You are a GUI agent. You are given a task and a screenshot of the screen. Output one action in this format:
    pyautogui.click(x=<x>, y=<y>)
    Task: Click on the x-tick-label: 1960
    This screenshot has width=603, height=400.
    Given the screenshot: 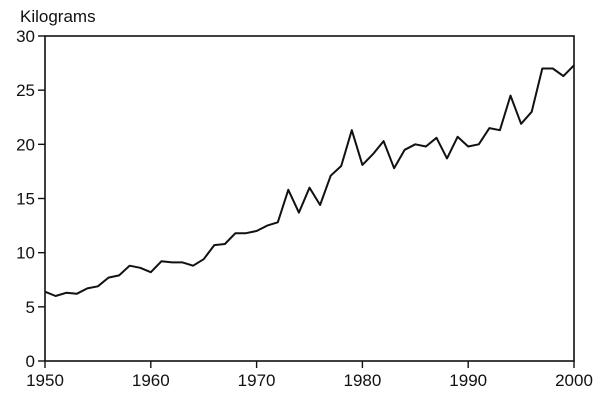 What is the action you would take?
    pyautogui.click(x=151, y=380)
    